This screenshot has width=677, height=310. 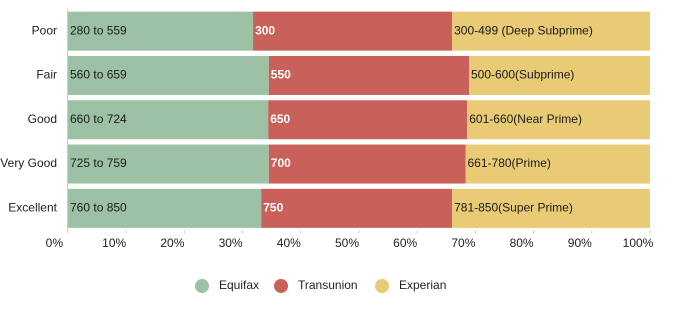 I want to click on x-tick-label: 50%, so click(x=347, y=243).